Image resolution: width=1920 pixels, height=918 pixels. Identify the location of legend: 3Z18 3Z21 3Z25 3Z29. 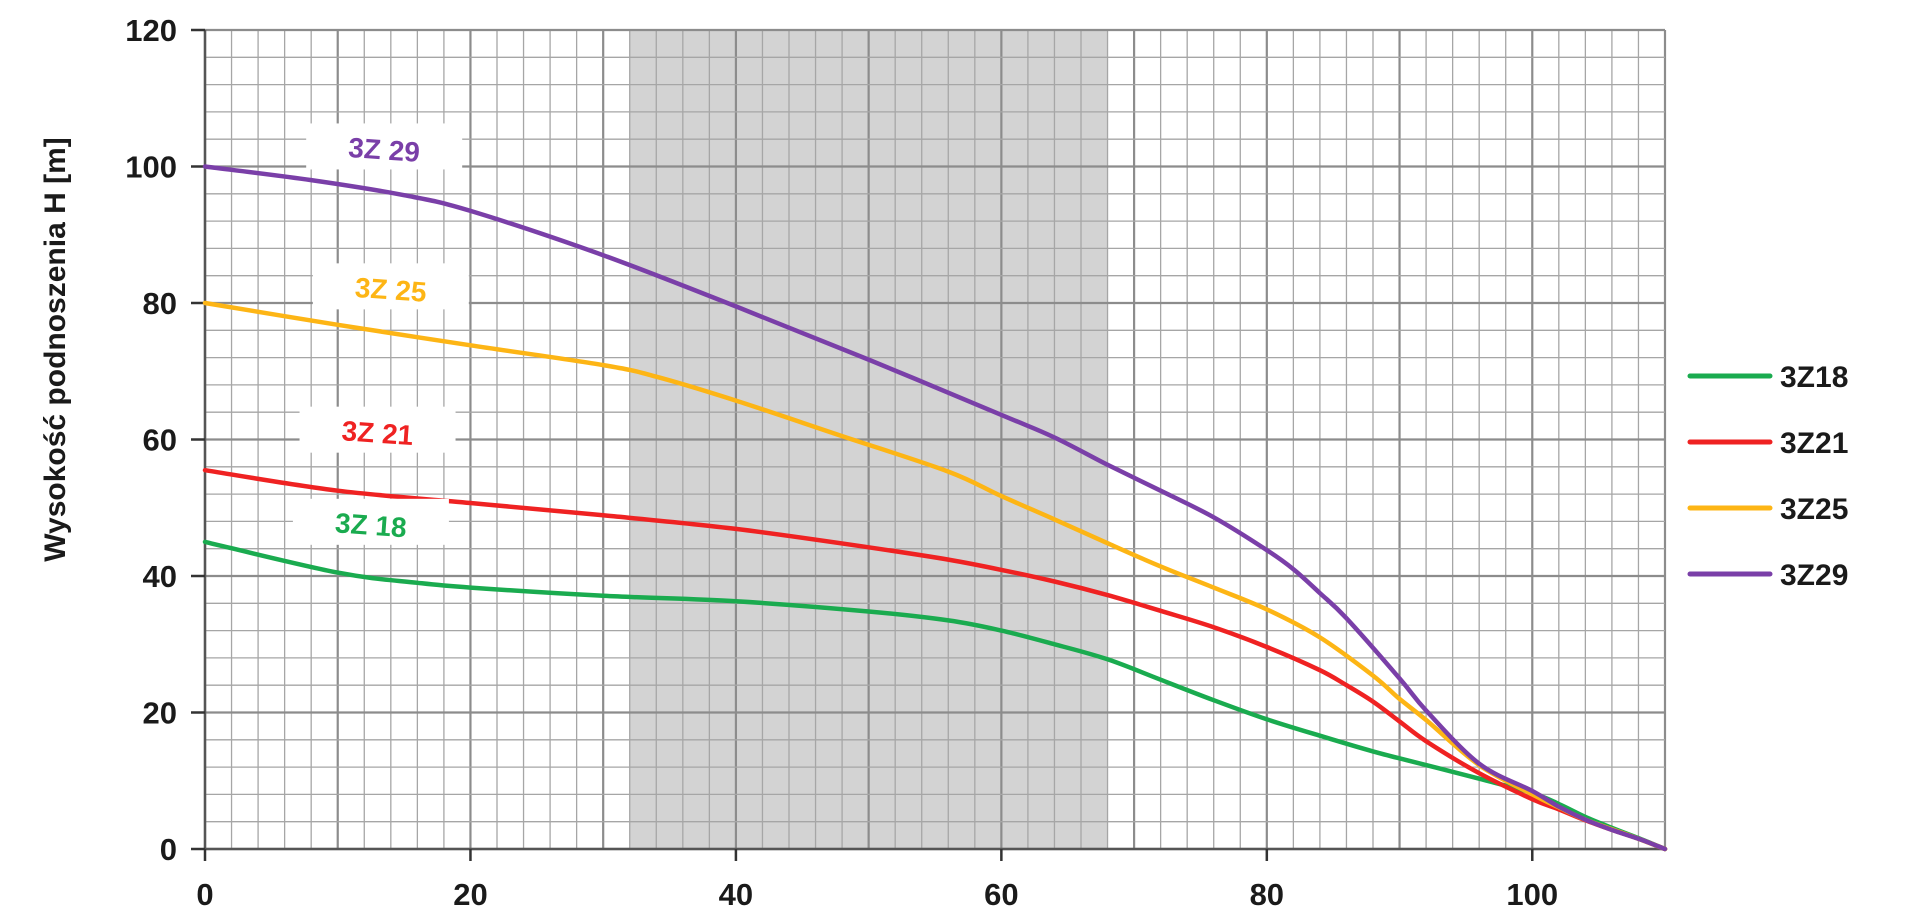
(1767, 476).